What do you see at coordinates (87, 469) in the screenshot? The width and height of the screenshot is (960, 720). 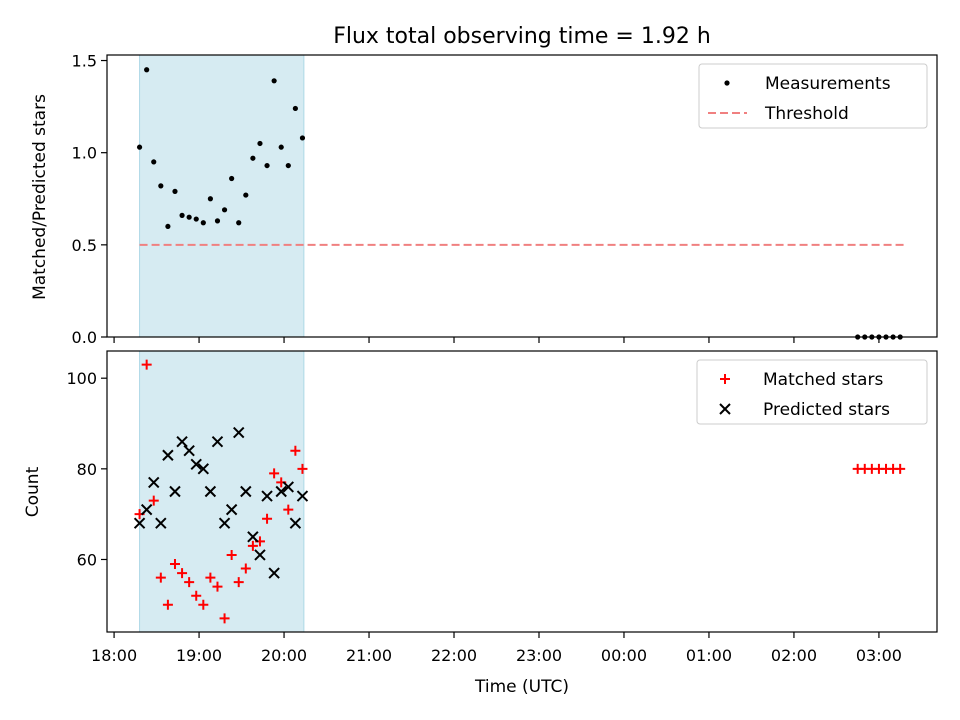 I see `y-tick-label: 80` at bounding box center [87, 469].